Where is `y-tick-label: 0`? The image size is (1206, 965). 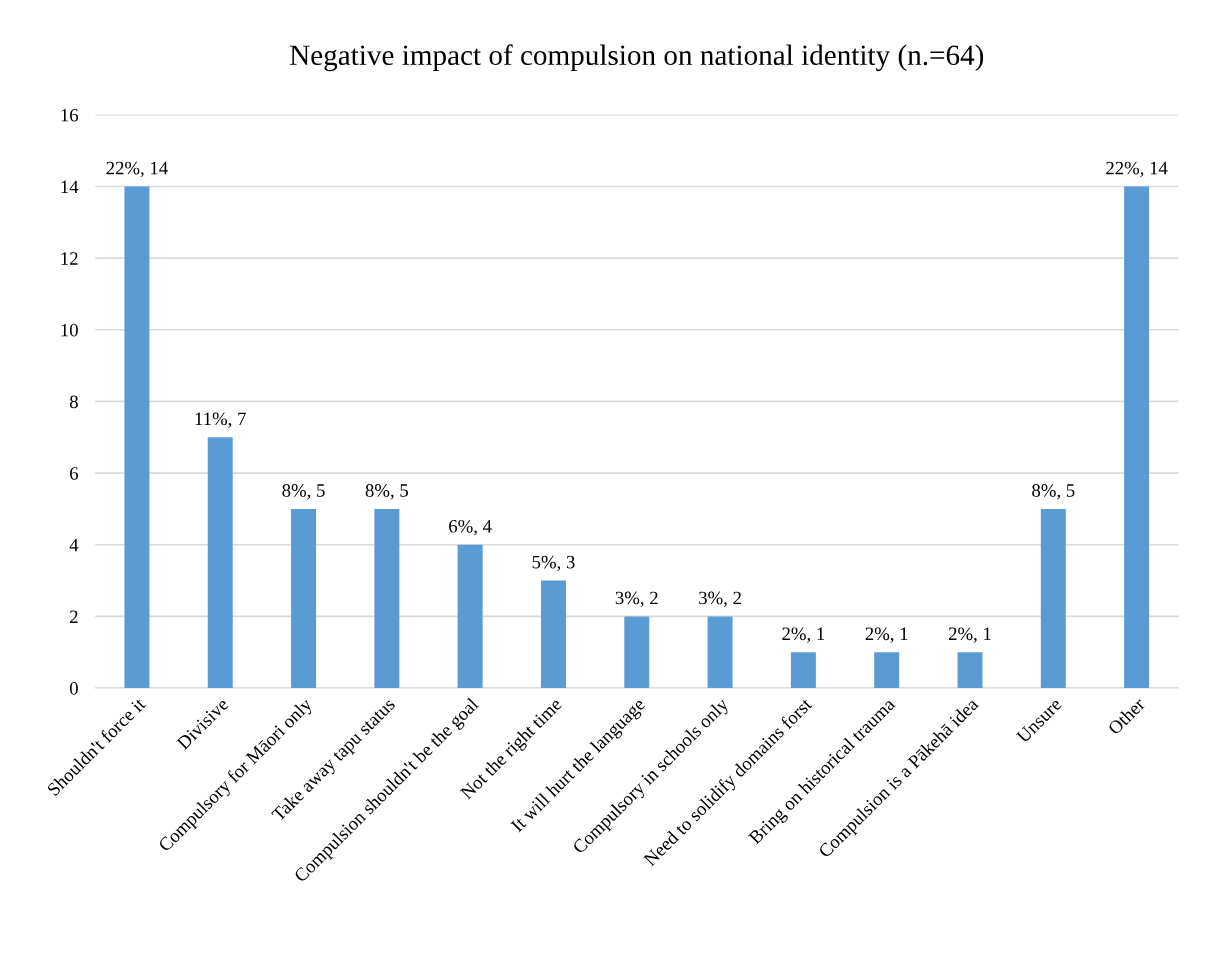
y-tick-label: 0 is located at coordinates (73, 688).